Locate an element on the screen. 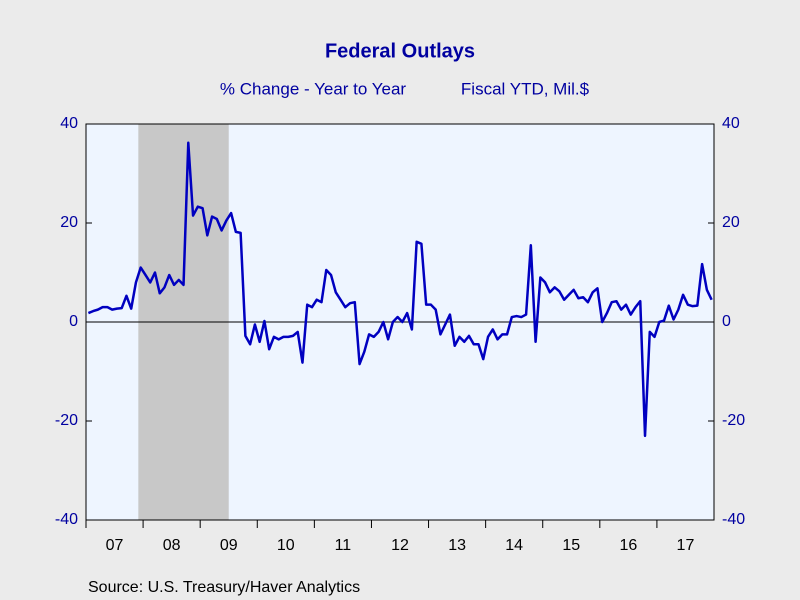 This screenshot has height=600, width=800. y2-tick-label: -20 is located at coordinates (733, 420).